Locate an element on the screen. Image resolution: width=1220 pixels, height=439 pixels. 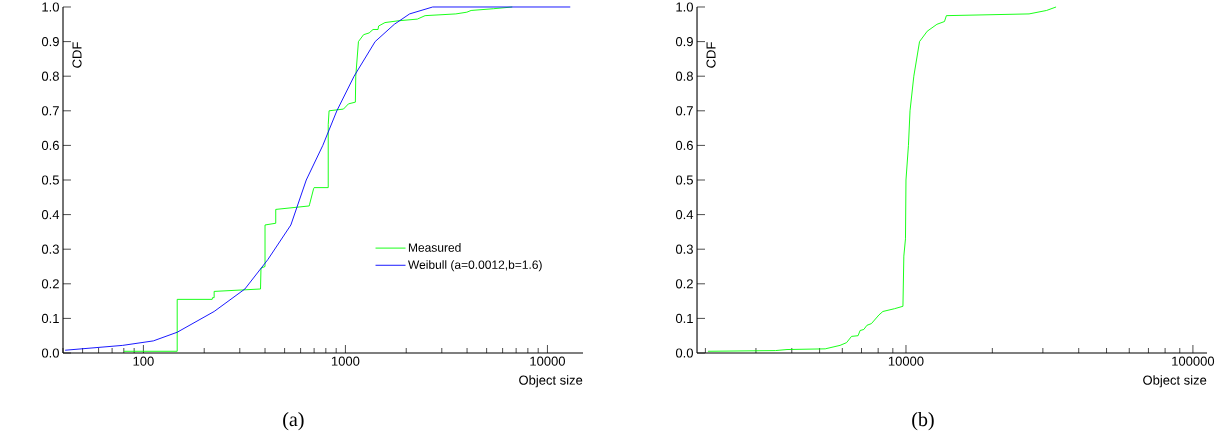
x-tick-label: 1000 is located at coordinates (345, 361).